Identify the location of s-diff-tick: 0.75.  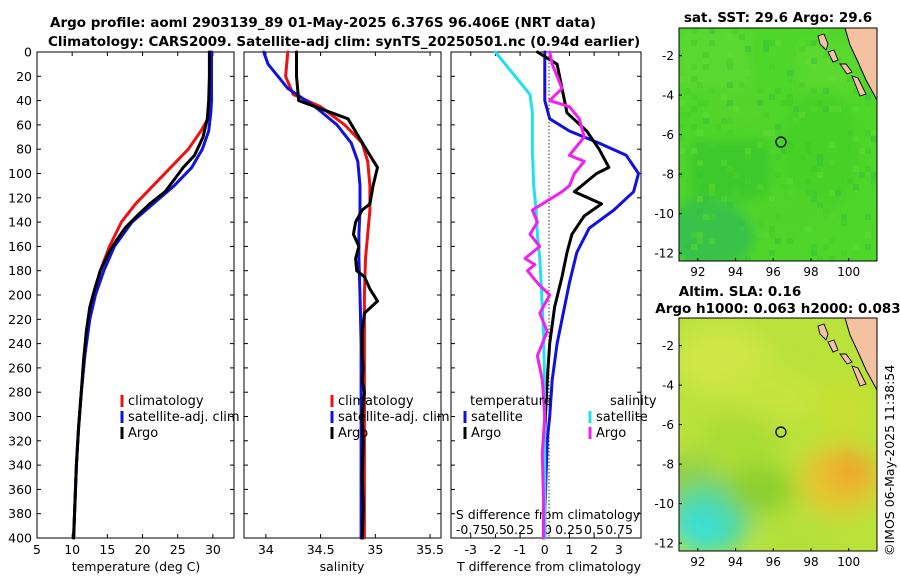
(619, 529).